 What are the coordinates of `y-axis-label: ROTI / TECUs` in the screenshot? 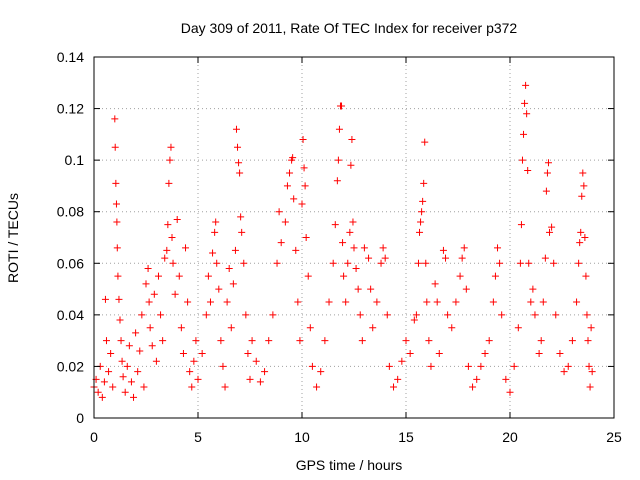 It's located at (13, 238).